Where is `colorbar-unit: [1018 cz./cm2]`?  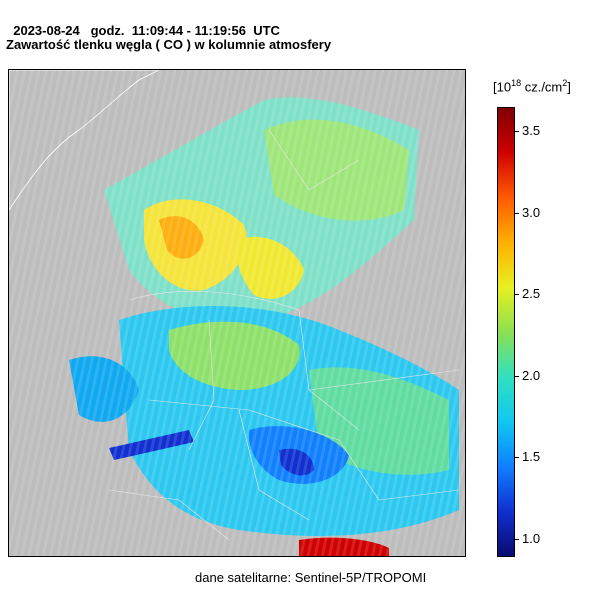
colorbar-unit: [1018 cz./cm2] is located at coordinates (532, 86).